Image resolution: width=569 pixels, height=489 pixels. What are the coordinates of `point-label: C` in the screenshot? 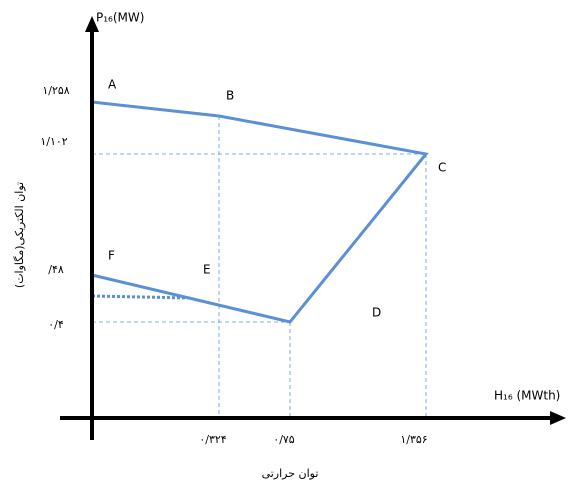 It's located at (442, 168).